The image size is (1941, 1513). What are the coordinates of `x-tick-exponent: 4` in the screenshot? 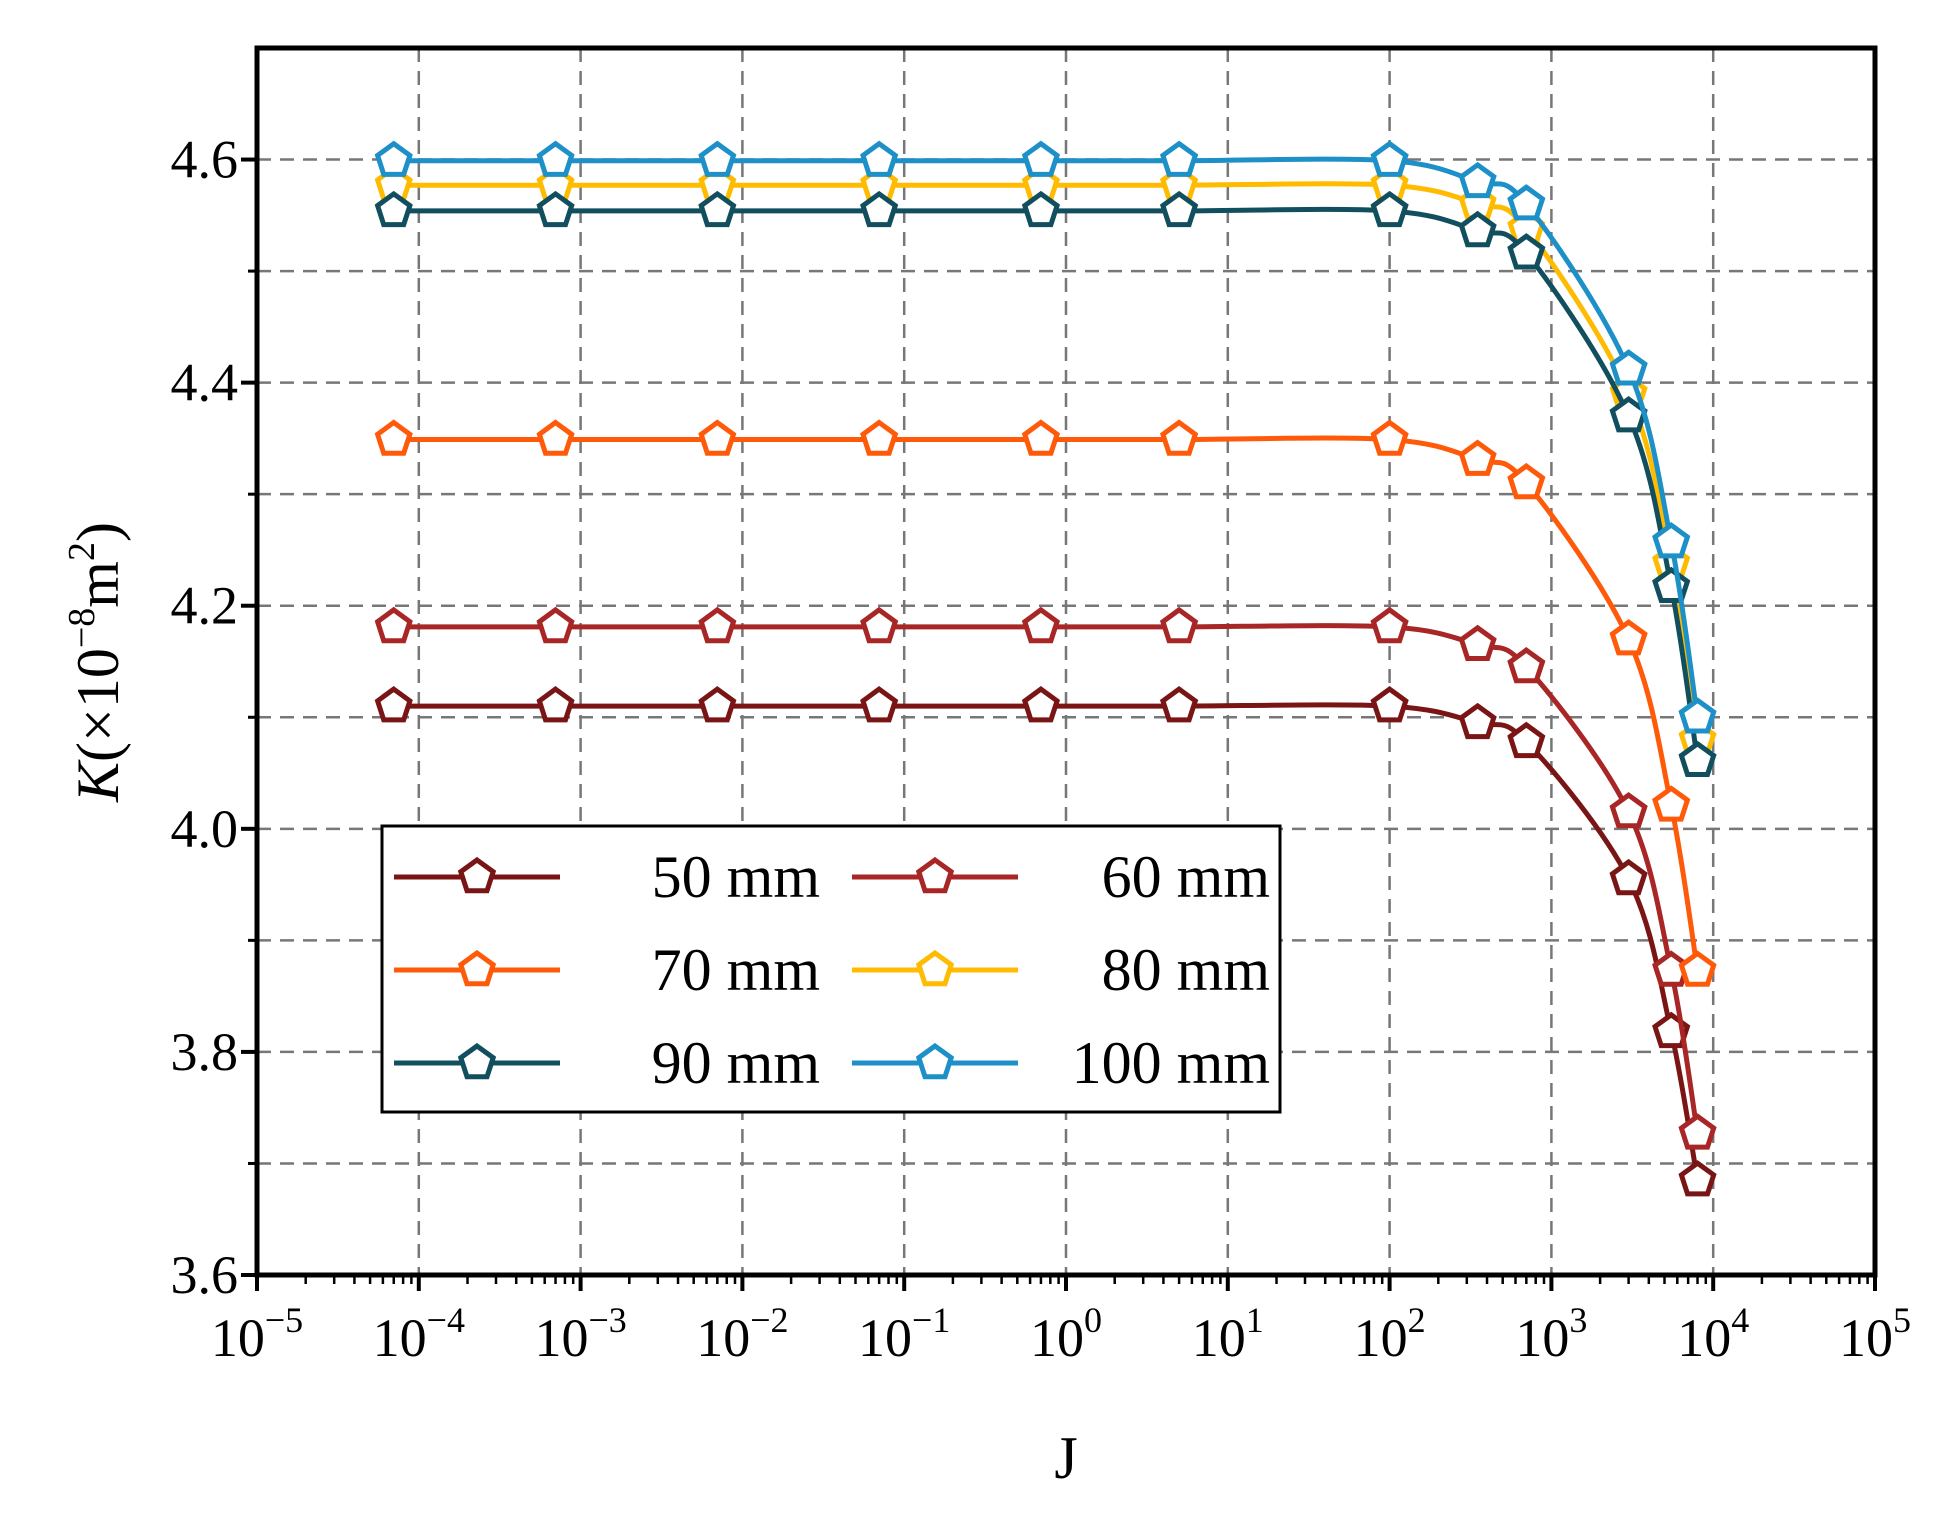 It's located at (1740, 1320).